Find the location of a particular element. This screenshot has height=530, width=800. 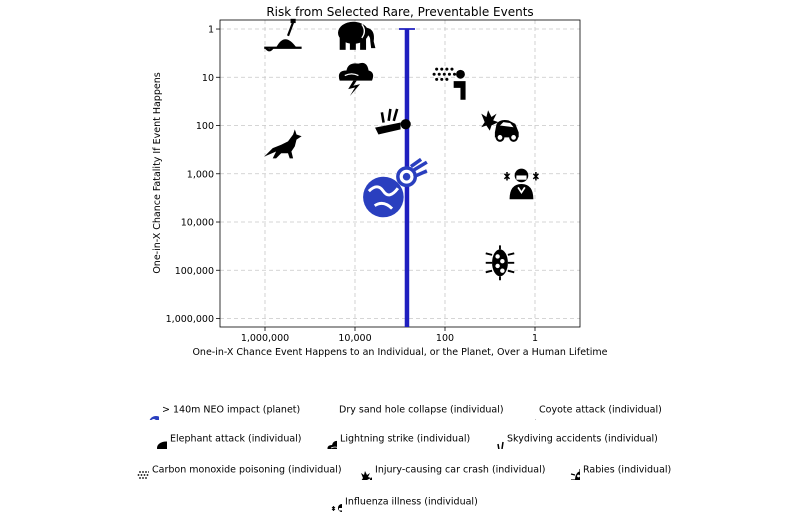

skydiver-icon is located at coordinates (498, 445).